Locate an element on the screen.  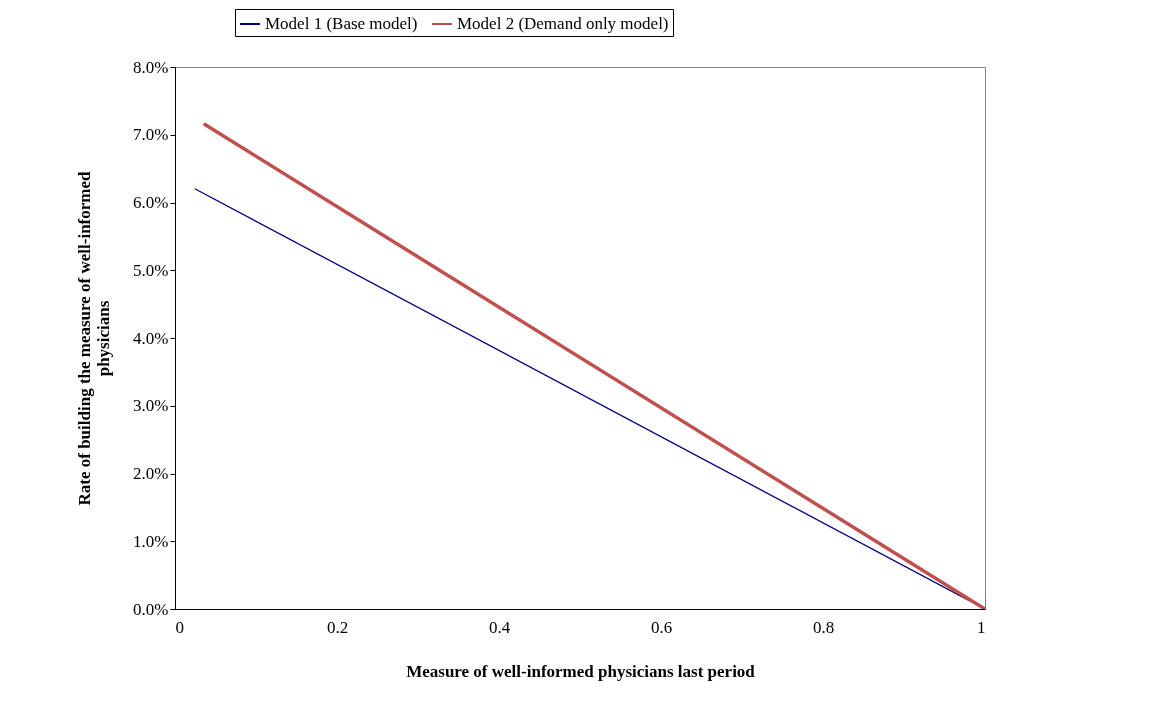
y-tick-label: 6.0% is located at coordinates (151, 202).